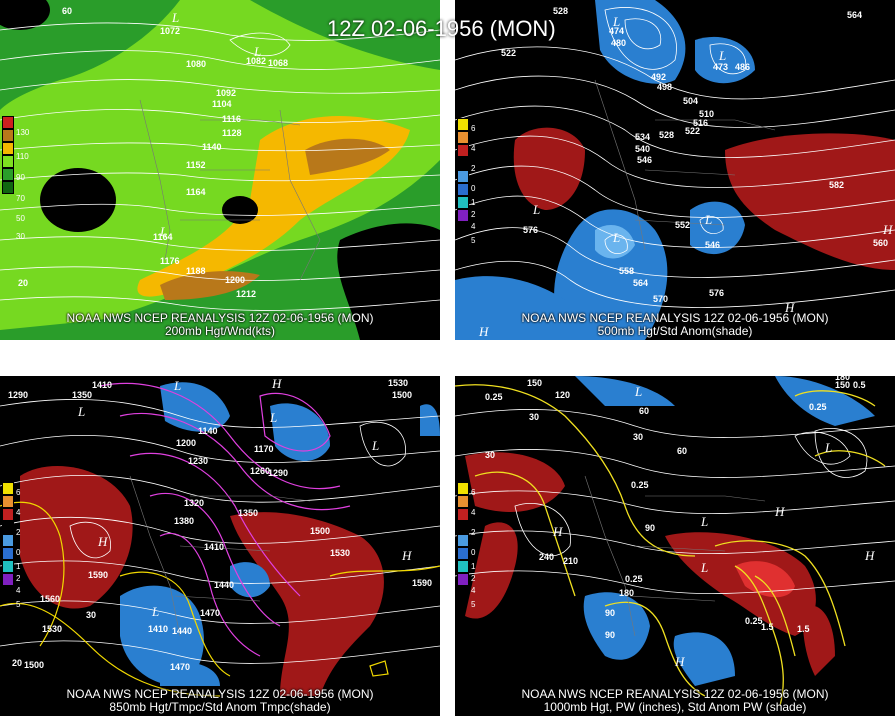 This screenshot has height=716, width=895. I want to click on label-1440: 1440, so click(224, 585).